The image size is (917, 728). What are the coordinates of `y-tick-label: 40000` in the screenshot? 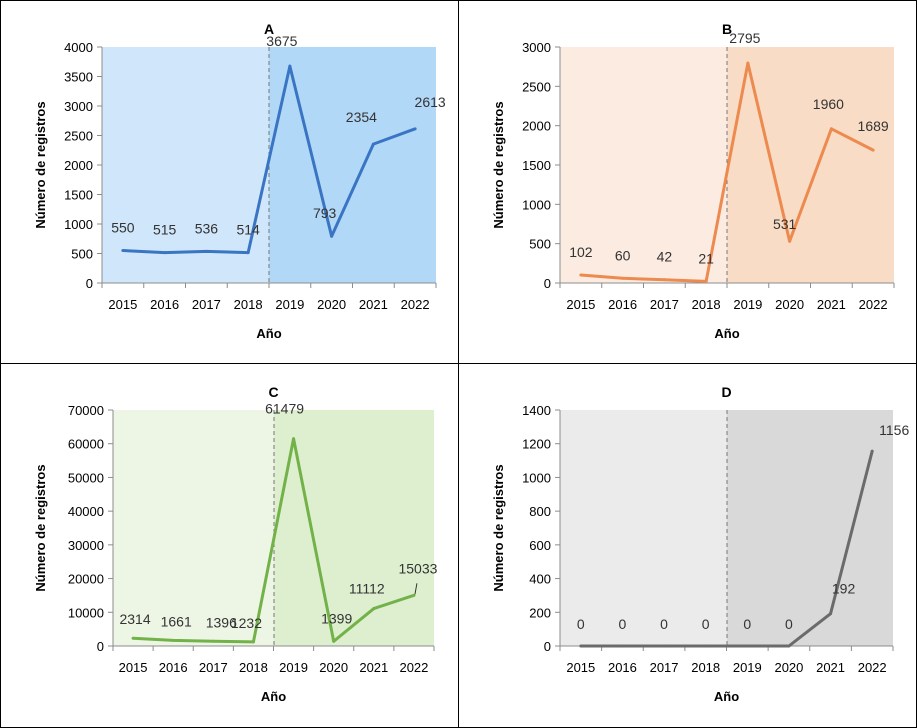 It's located at (86, 511).